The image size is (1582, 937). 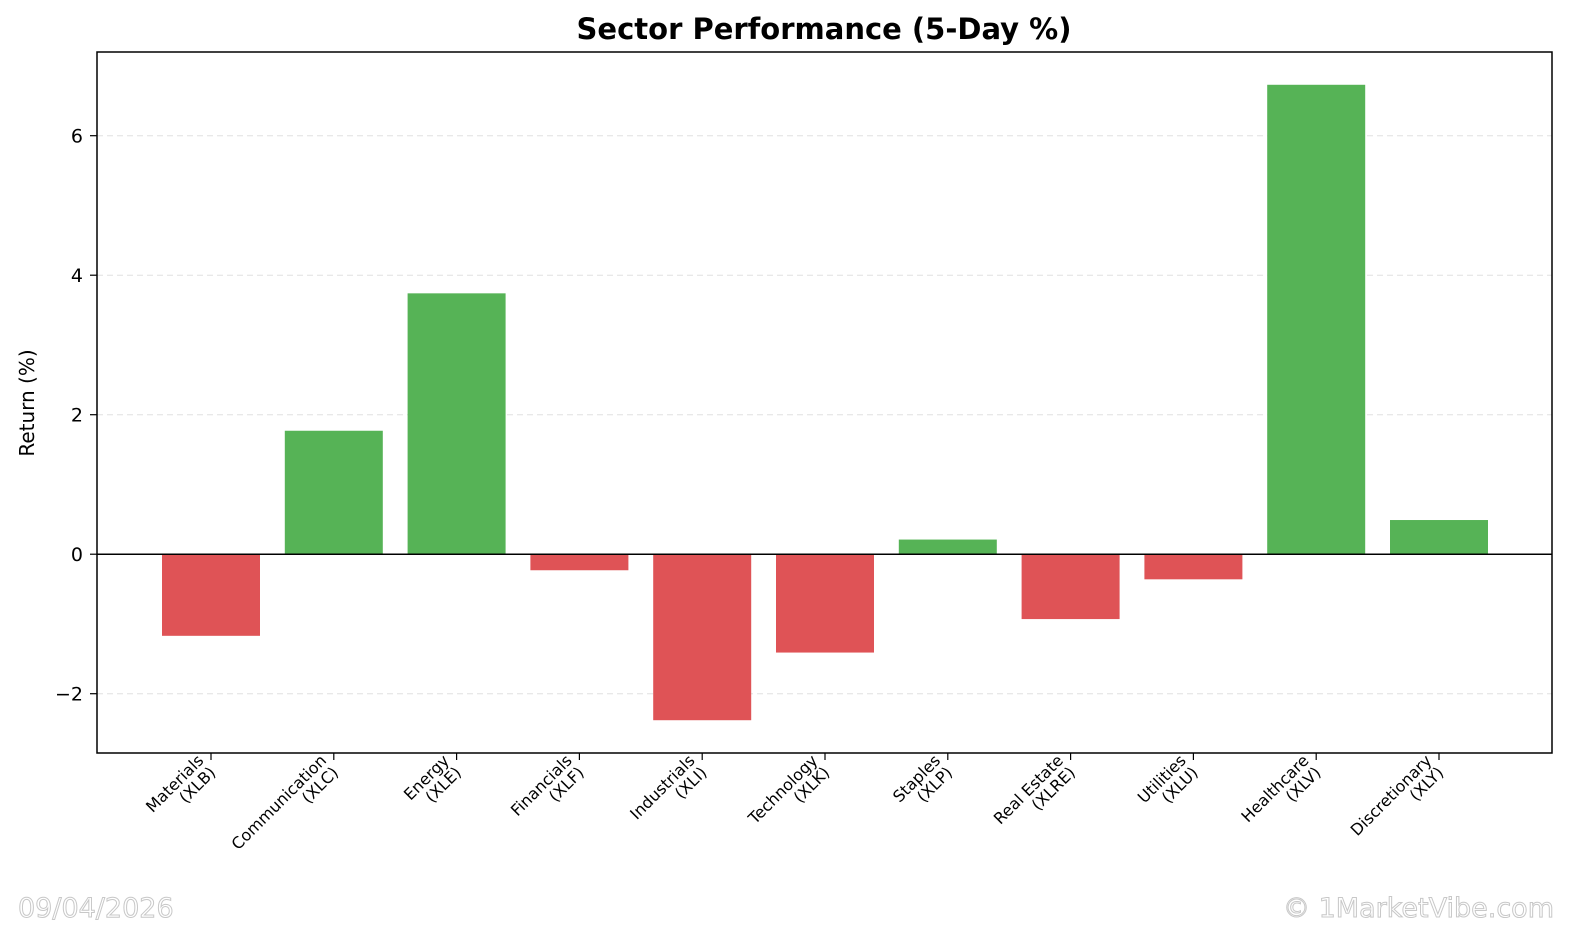 What do you see at coordinates (668, 793) in the screenshot?
I see `x-tick-label: Industrials(XLI)` at bounding box center [668, 793].